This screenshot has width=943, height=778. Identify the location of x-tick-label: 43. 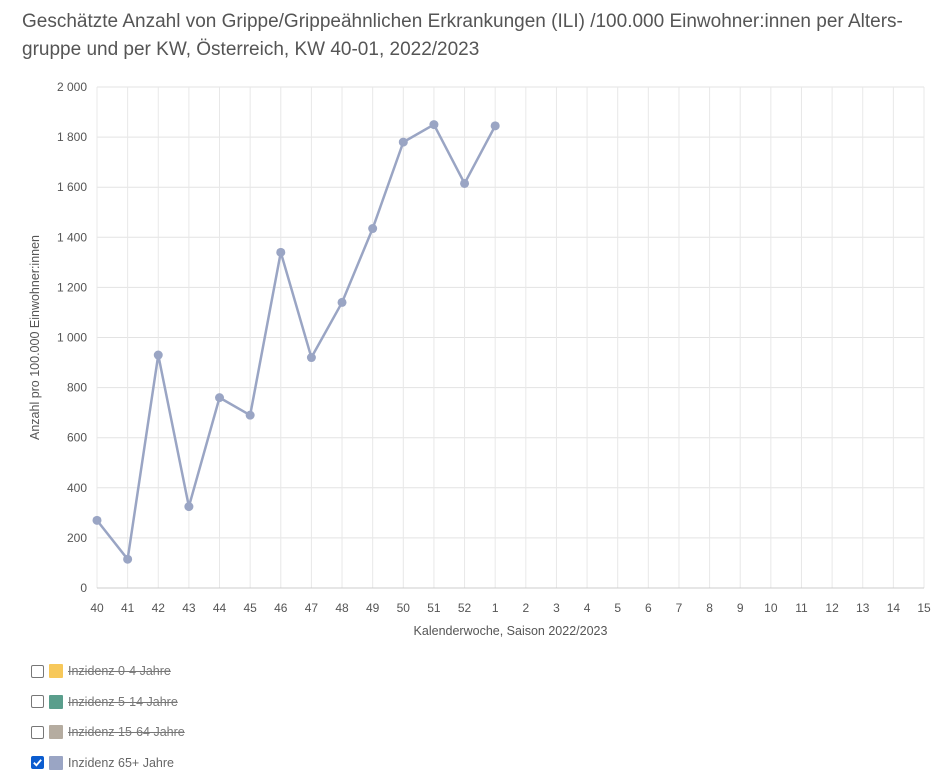
(189, 608).